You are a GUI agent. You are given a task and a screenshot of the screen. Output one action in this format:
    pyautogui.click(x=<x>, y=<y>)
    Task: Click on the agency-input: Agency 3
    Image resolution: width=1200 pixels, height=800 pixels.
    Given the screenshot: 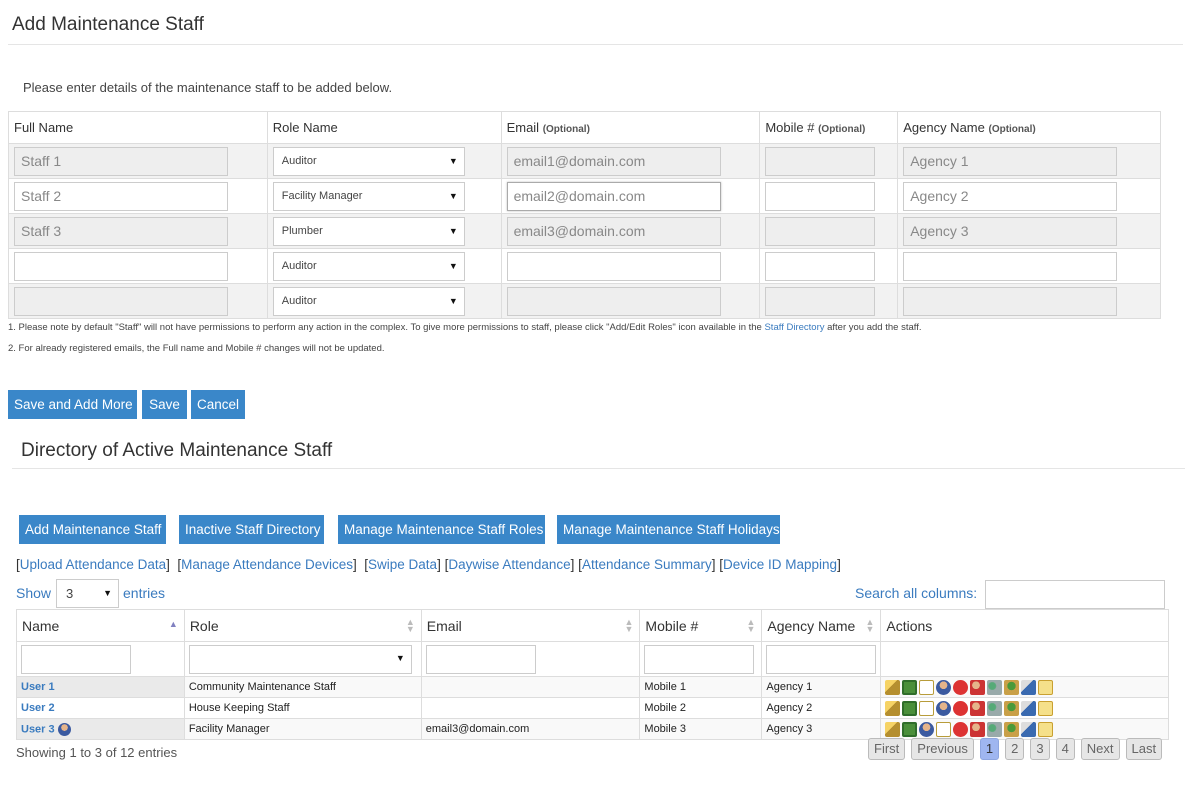 What is the action you would take?
    pyautogui.click(x=1010, y=231)
    